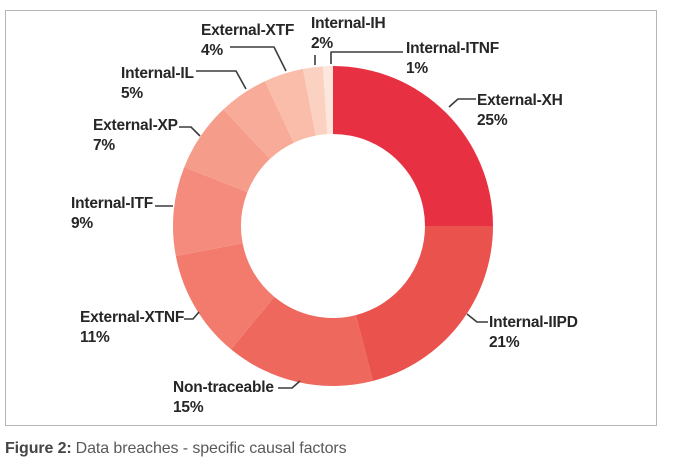  What do you see at coordinates (132, 317) in the screenshot?
I see `slice-label-name: External-XTNF` at bounding box center [132, 317].